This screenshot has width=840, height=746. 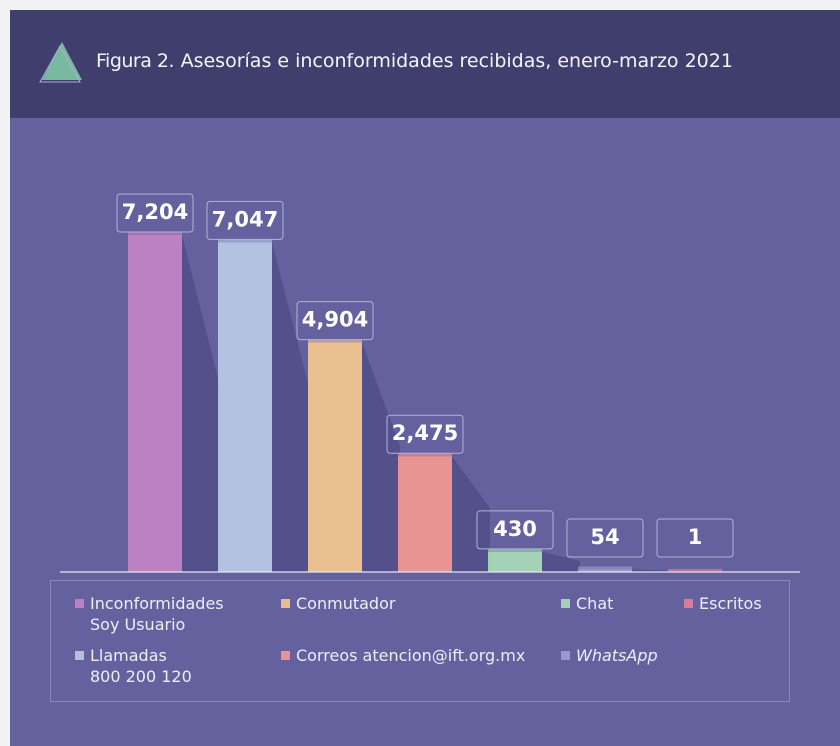 I want to click on value-label: 1, so click(x=695, y=537).